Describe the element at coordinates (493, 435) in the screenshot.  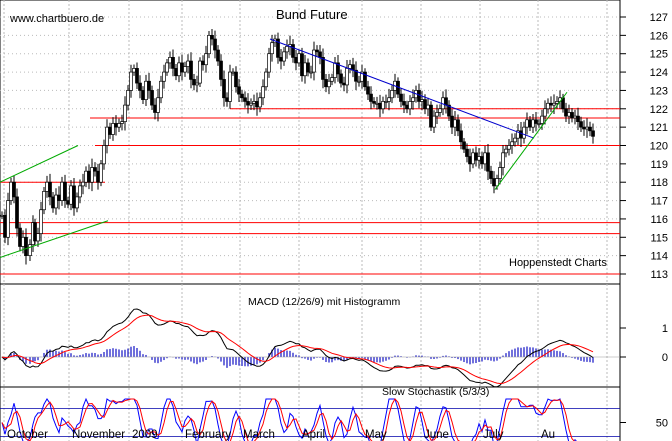
I see `x-month-label: July` at that location.